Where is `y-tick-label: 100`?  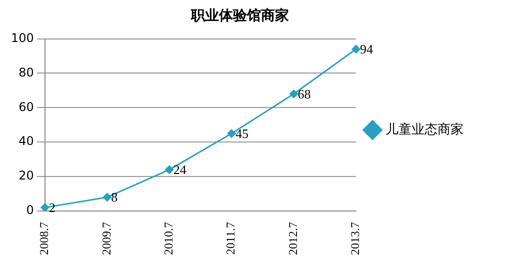 y-tick-label: 100 is located at coordinates (22, 37).